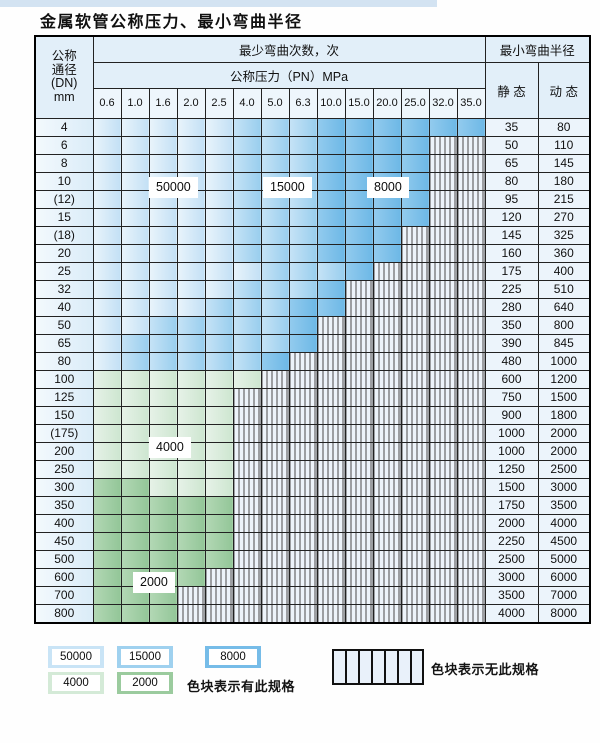 The width and height of the screenshot is (600, 743). I want to click on table-row: 450 2250 4500, so click(312, 541).